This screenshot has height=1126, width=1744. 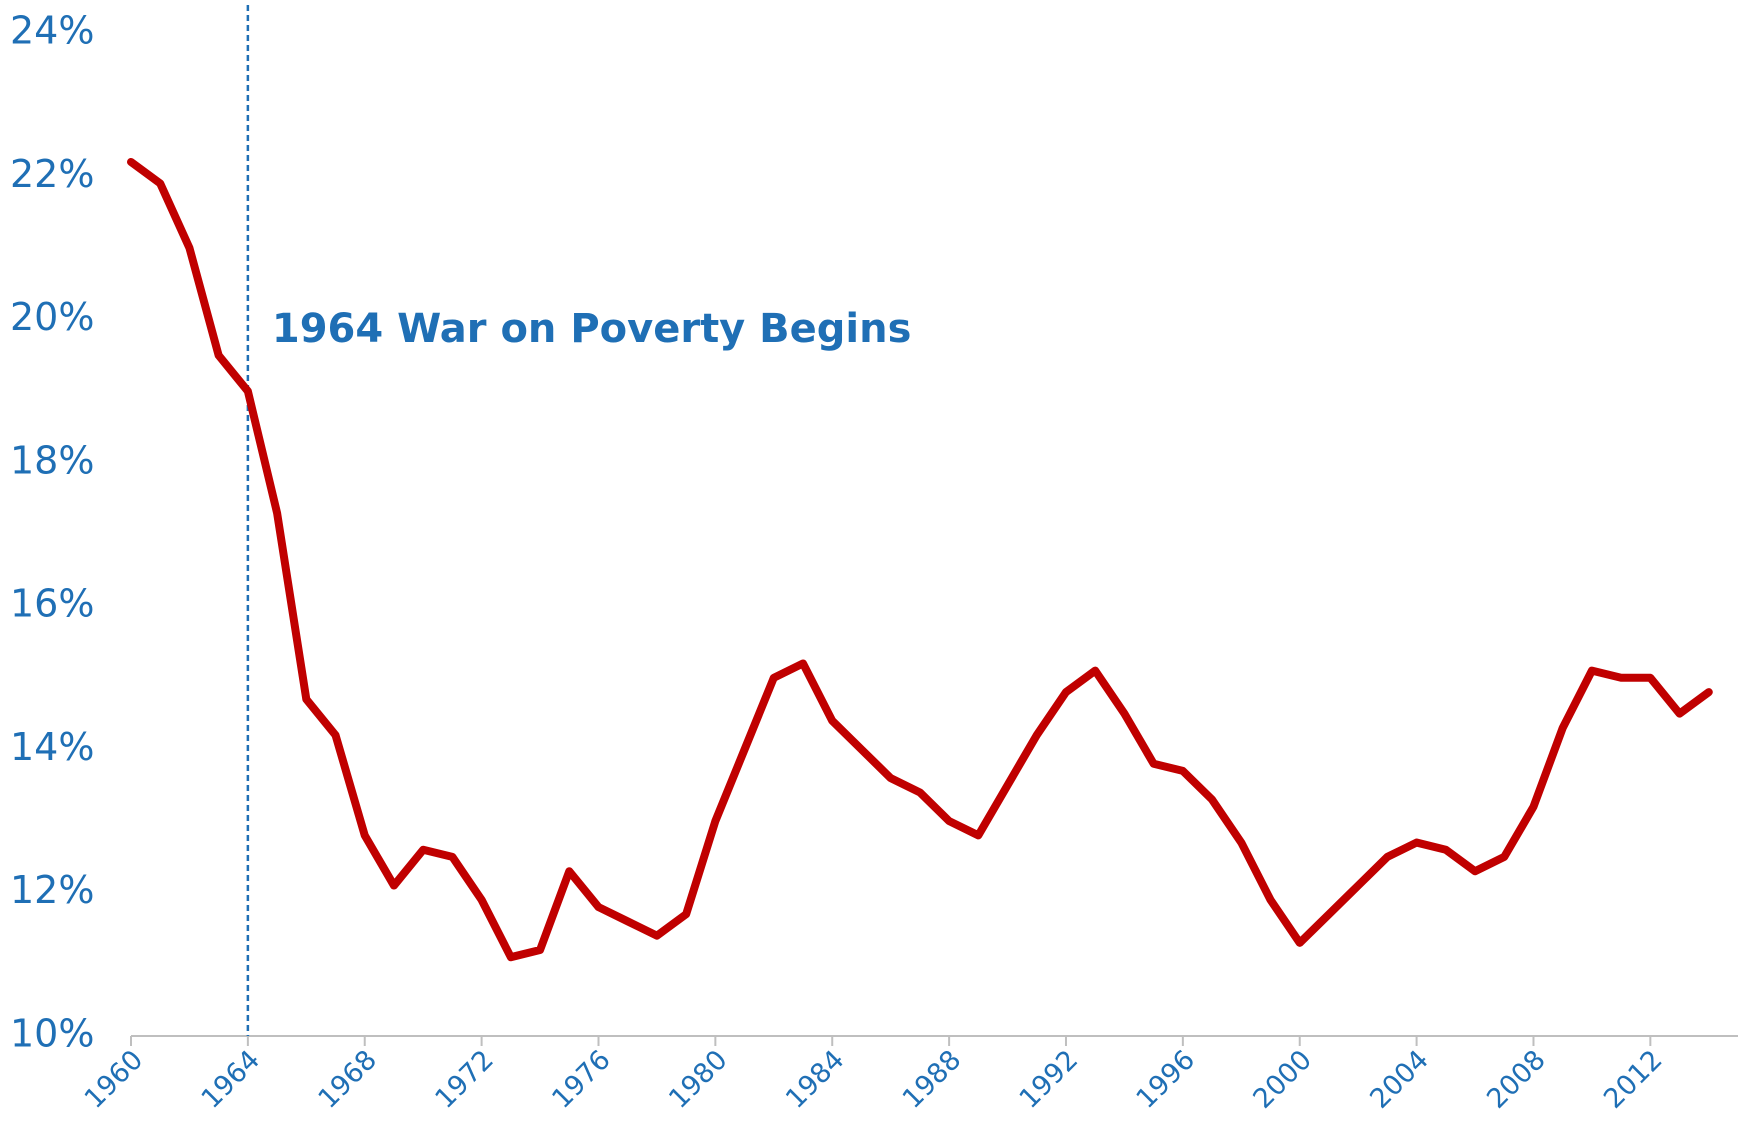 What do you see at coordinates (1633, 1079) in the screenshot?
I see `x-tick-label: 2012` at bounding box center [1633, 1079].